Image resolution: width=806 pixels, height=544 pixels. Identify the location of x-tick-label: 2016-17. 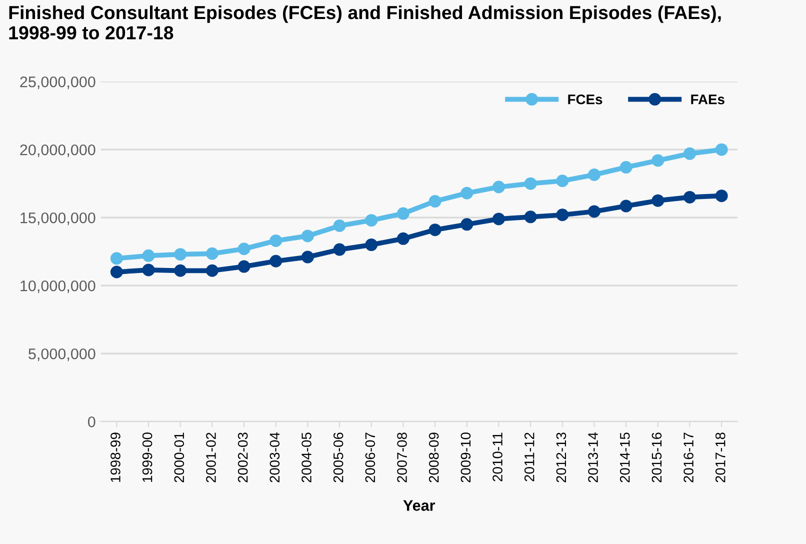
(689, 457).